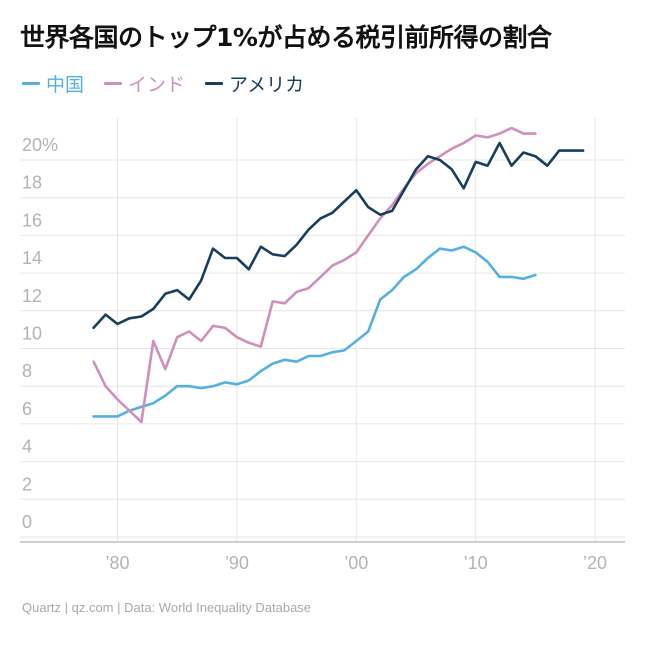 This screenshot has height=645, width=645. I want to click on y-tick-label: 16, so click(32, 220).